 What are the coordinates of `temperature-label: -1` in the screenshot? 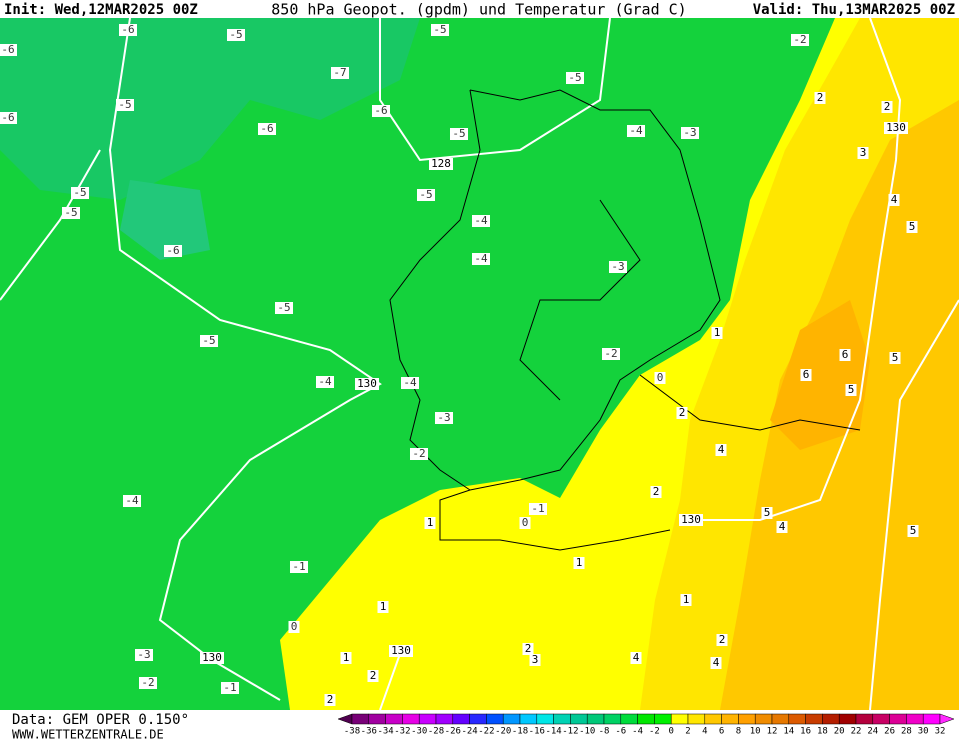 It's located at (229, 687).